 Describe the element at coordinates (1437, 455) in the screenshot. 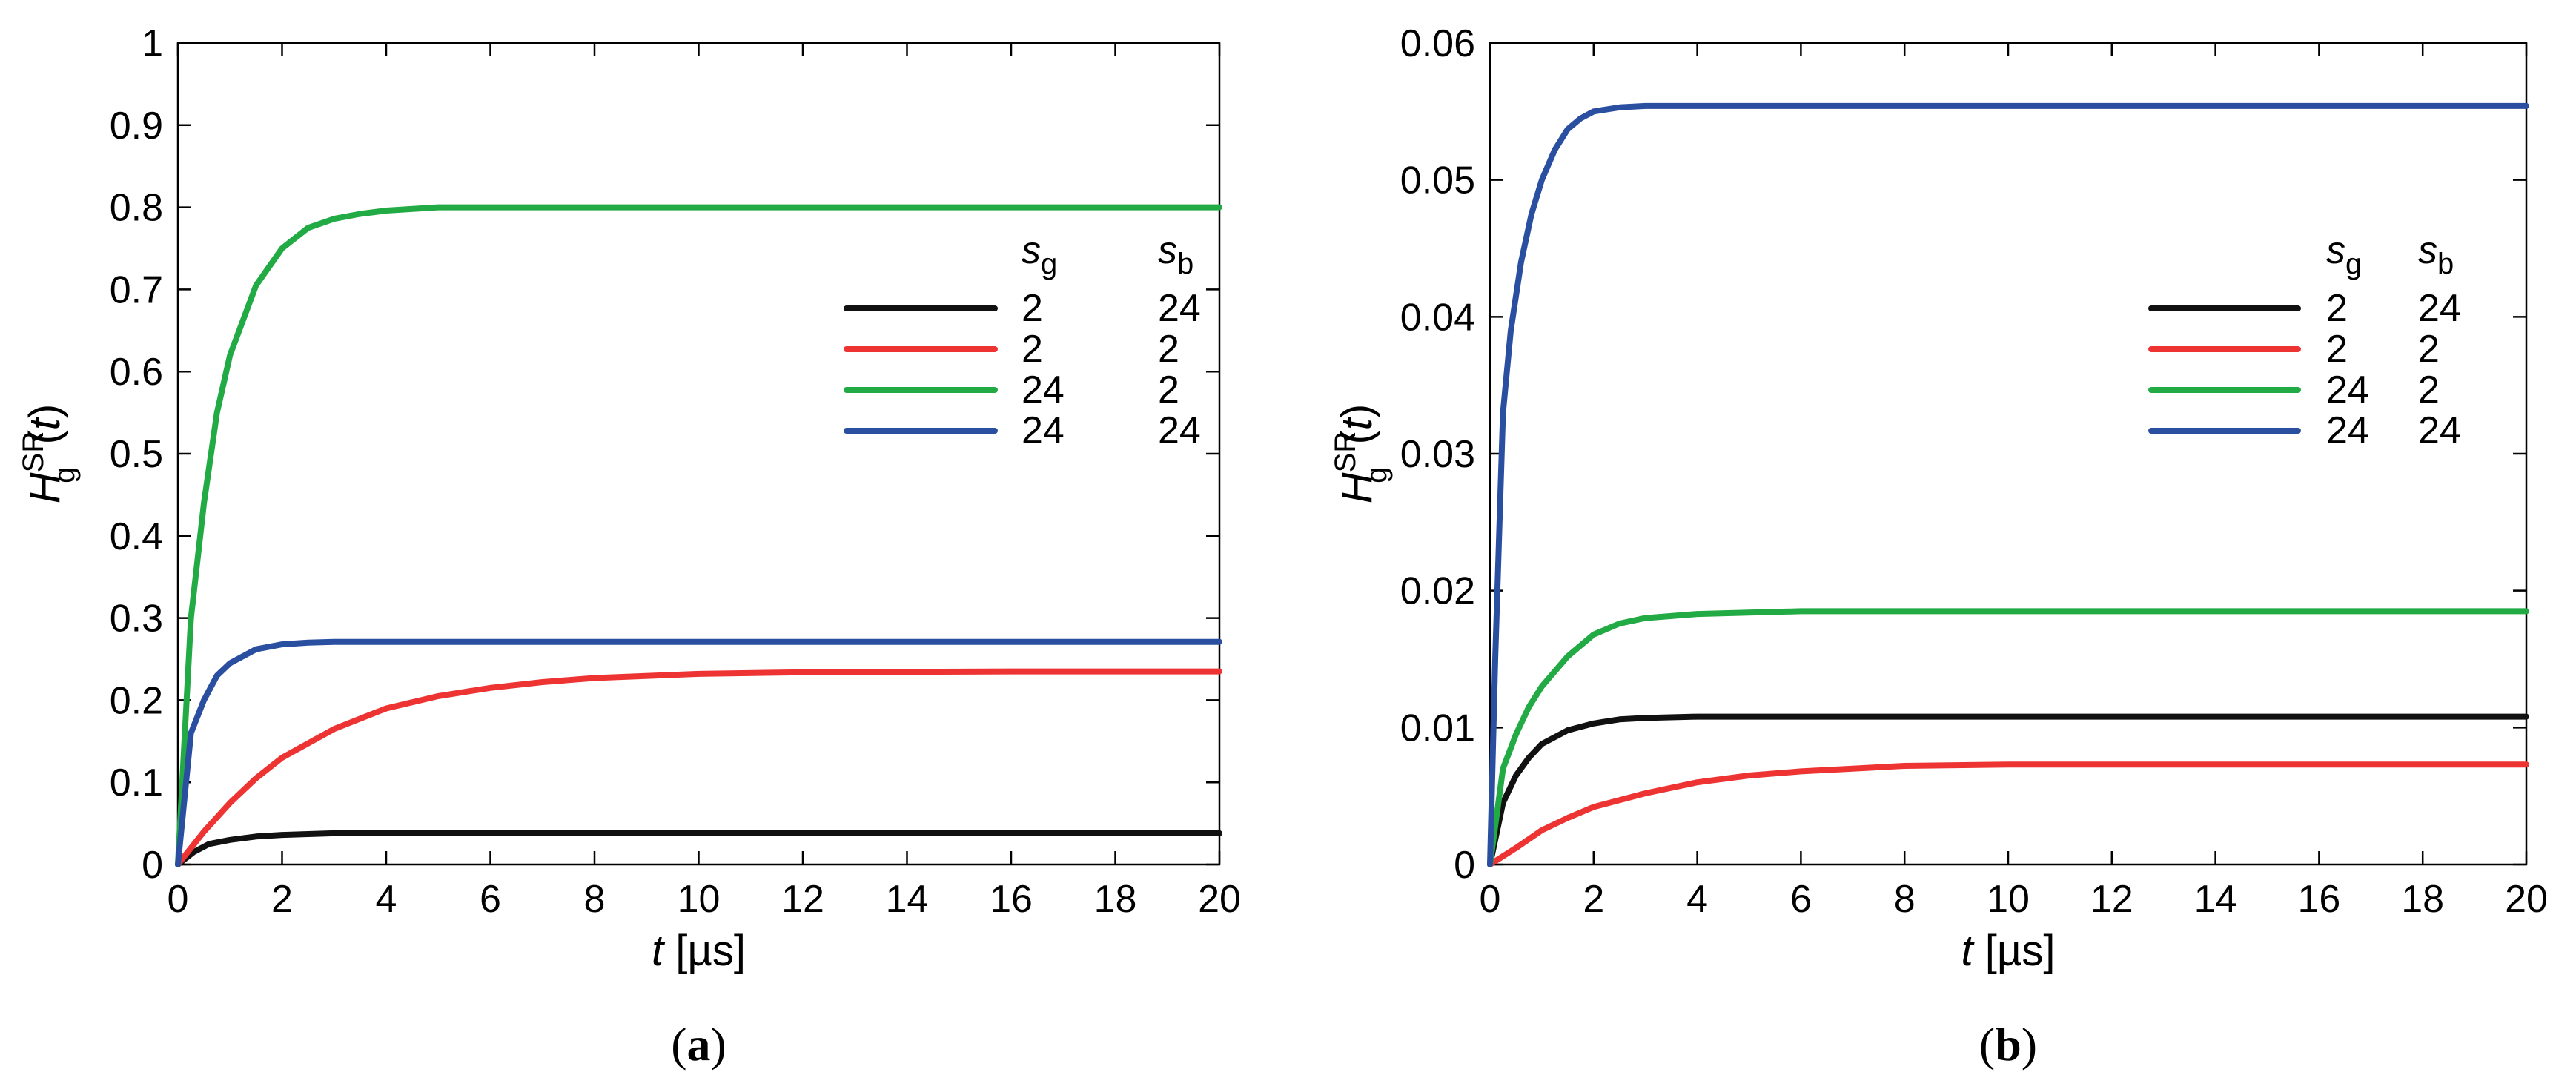

I see `y-tick-label: 0.03` at that location.